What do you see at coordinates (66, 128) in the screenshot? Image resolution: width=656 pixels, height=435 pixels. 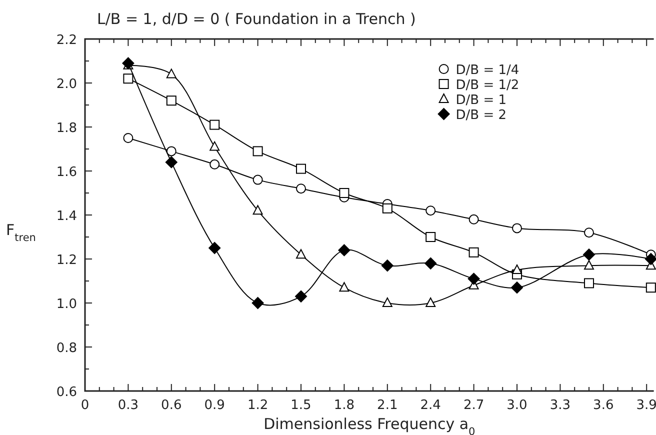 I see `y-tick-label: 1.8` at bounding box center [66, 128].